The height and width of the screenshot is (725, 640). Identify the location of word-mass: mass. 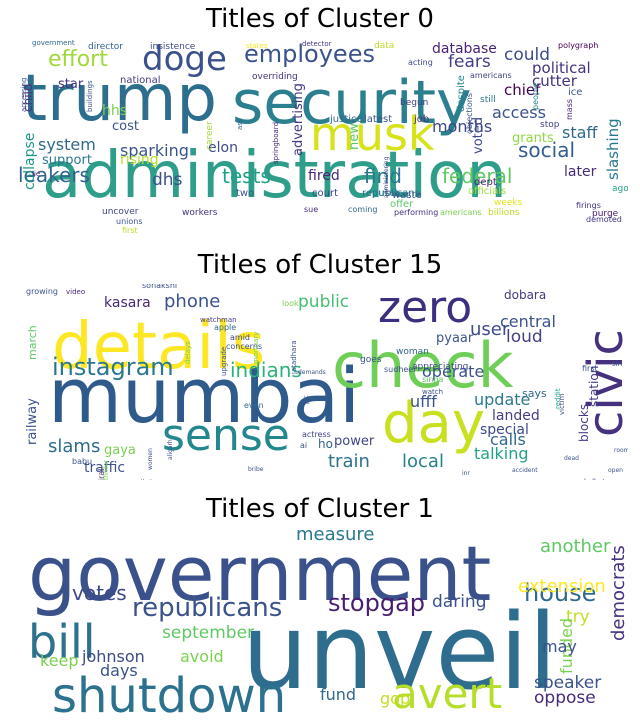
(569, 109).